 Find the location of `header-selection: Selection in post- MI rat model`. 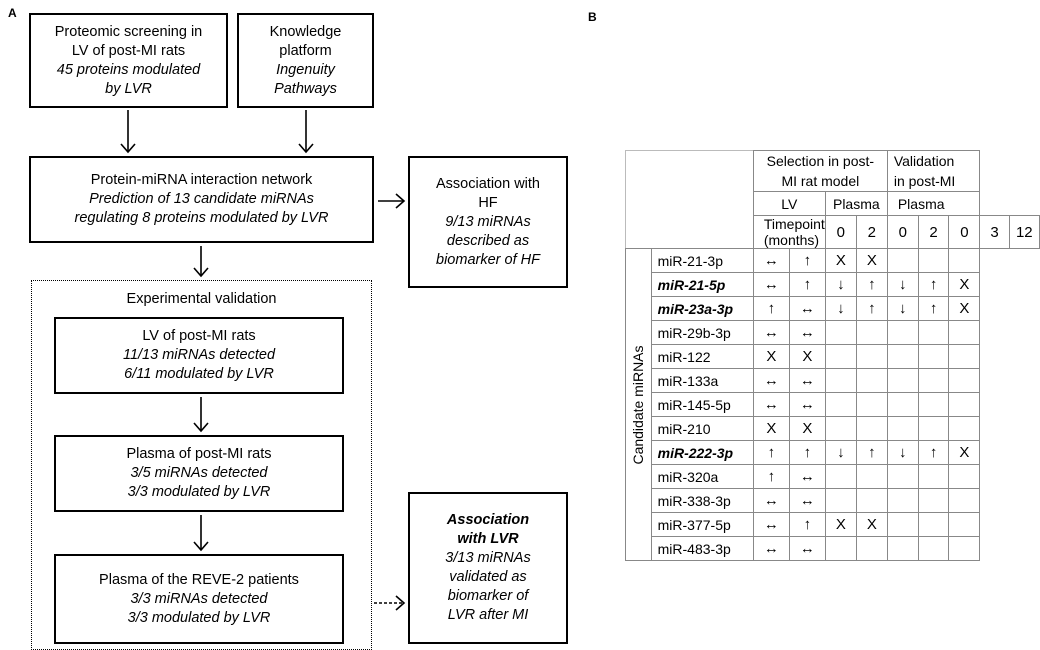

header-selection: Selection in post- MI rat model is located at coordinates (820, 171).